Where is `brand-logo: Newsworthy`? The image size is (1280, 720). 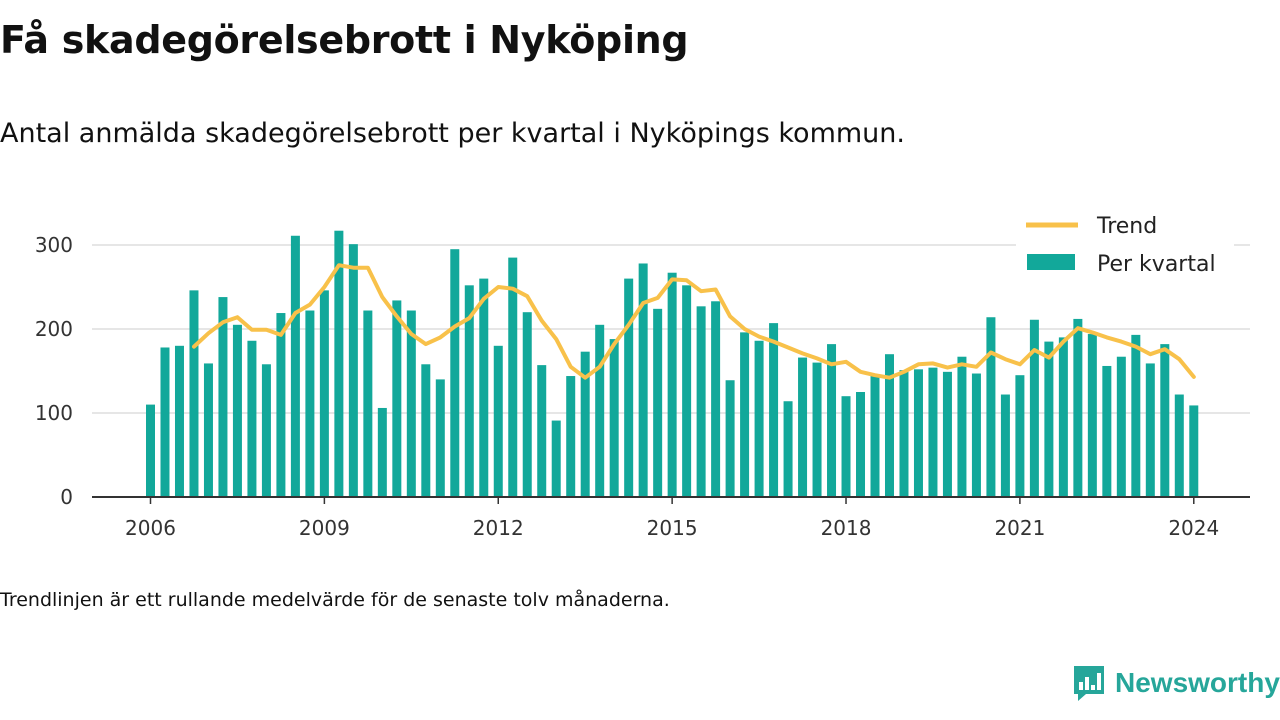
brand-logo: Newsworthy is located at coordinates (1176, 683).